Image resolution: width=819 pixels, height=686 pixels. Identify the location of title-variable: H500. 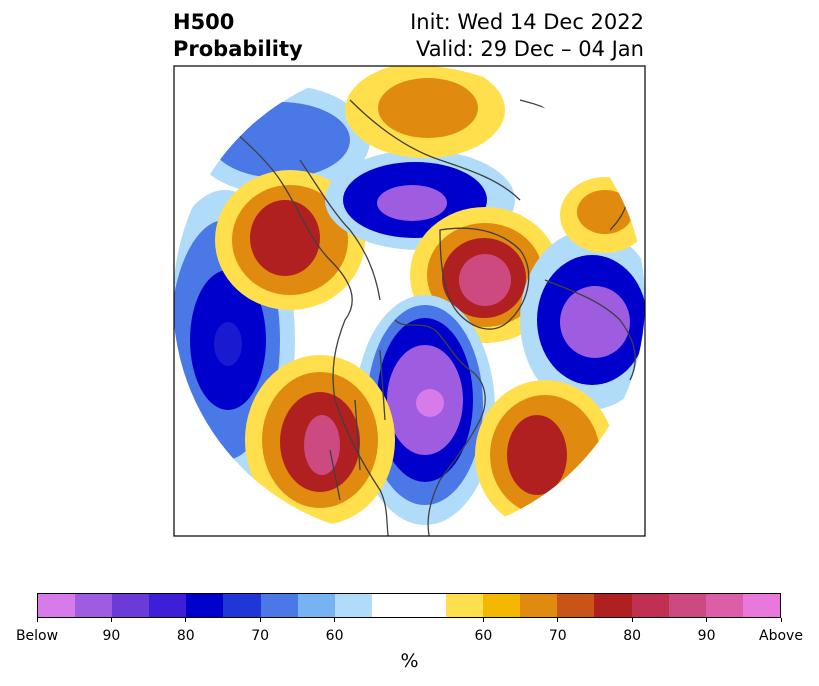
(204, 22).